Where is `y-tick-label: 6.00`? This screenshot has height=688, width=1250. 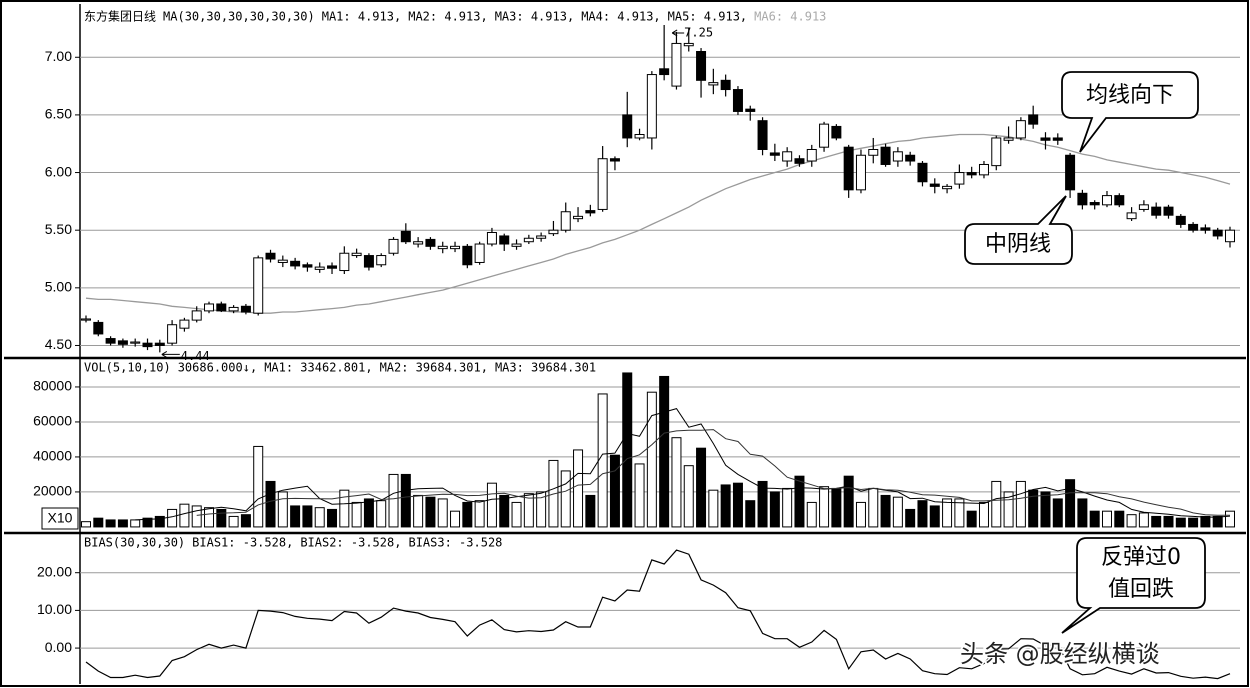
y-tick-label: 6.00 is located at coordinates (58, 171).